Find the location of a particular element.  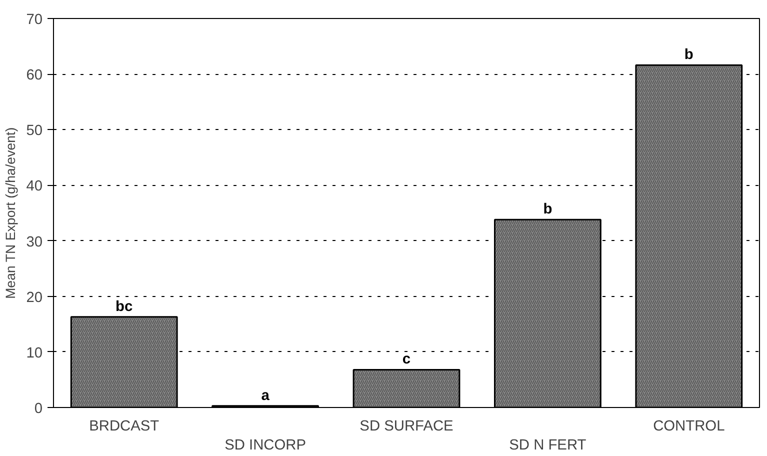

annotation: a is located at coordinates (265, 396).